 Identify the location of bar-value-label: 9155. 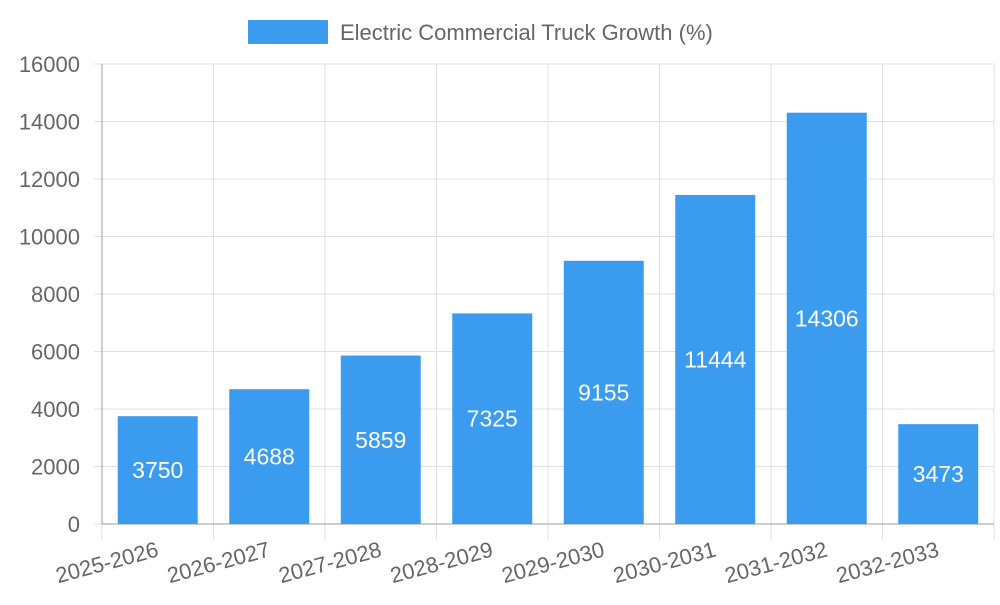
(603, 392).